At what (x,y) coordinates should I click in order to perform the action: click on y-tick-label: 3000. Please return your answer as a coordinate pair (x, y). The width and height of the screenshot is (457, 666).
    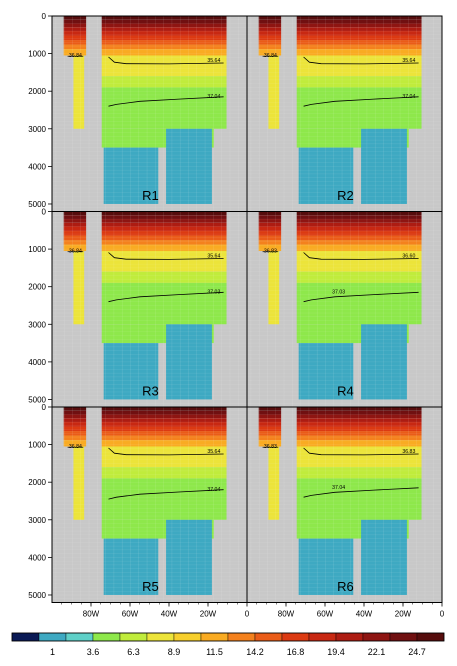
    Looking at the image, I should click on (37, 520).